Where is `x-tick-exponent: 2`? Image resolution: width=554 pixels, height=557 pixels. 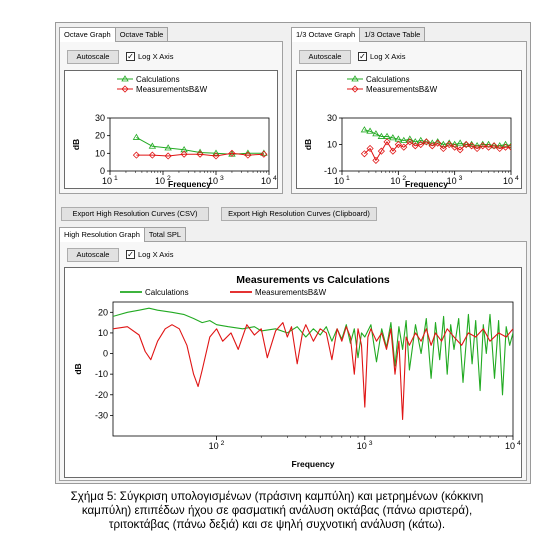 x-tick-exponent: 2 is located at coordinates (169, 178).